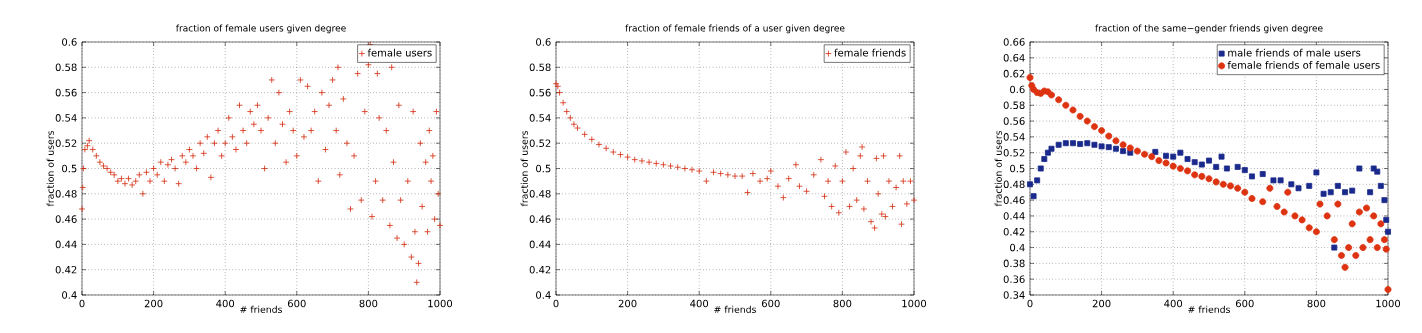 Image resolution: width=1422 pixels, height=333 pixels. Describe the element at coordinates (1014, 295) in the screenshot. I see `y-tick-label: 0.34` at that location.